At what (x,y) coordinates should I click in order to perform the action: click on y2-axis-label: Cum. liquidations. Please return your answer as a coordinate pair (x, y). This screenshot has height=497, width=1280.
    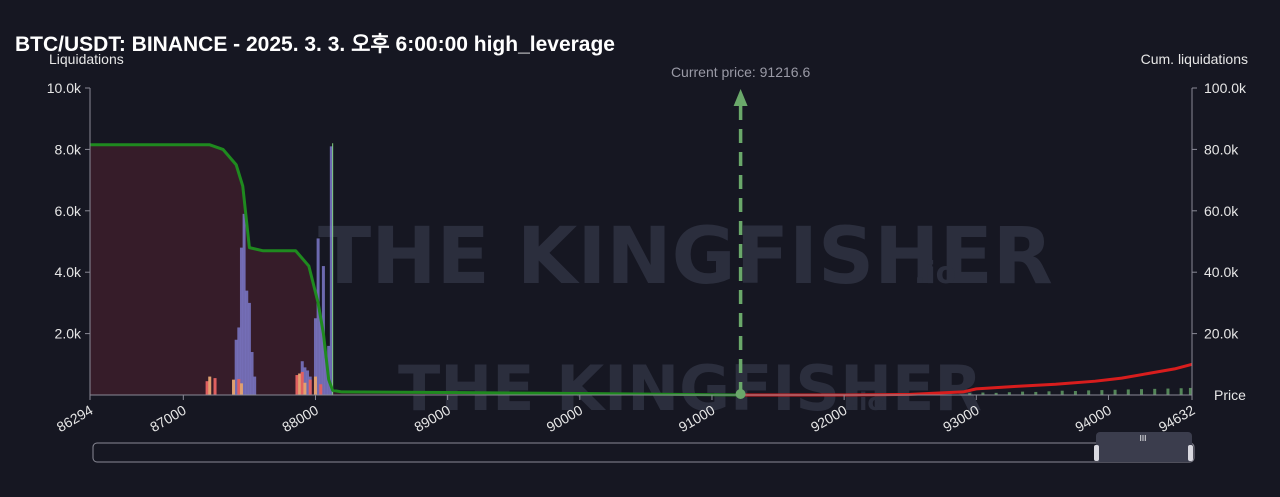
    Looking at the image, I should click on (1194, 59).